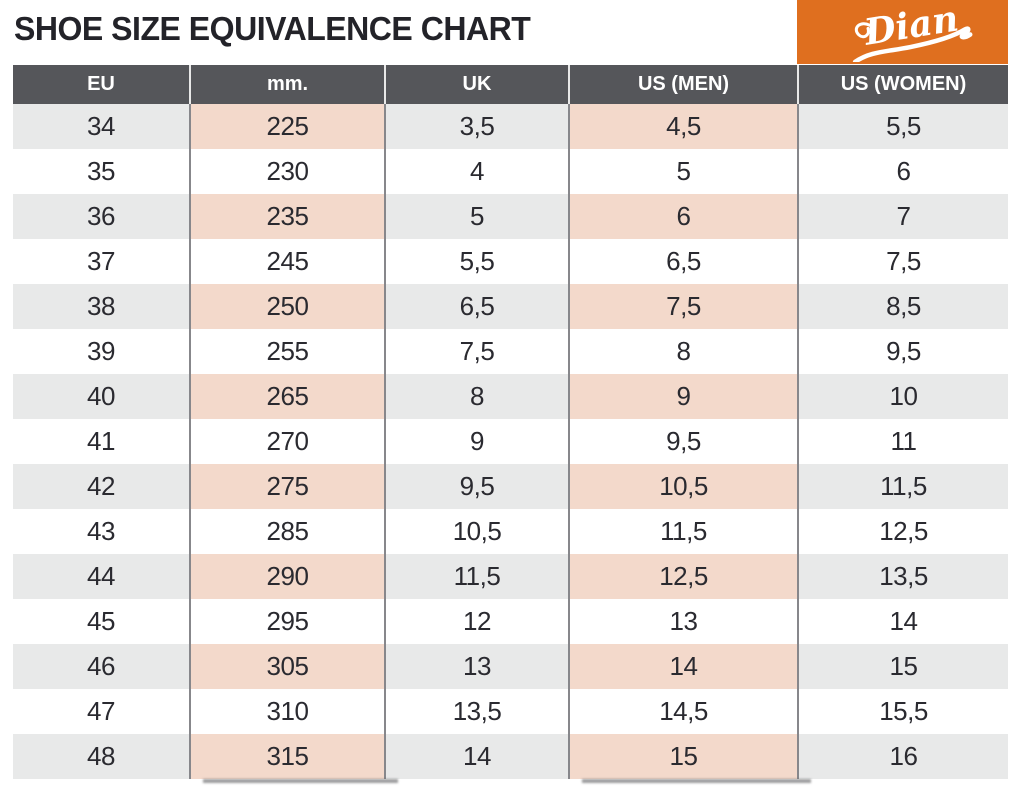 This screenshot has width=1024, height=789. What do you see at coordinates (287, 441) in the screenshot?
I see `table-cell: 270` at bounding box center [287, 441].